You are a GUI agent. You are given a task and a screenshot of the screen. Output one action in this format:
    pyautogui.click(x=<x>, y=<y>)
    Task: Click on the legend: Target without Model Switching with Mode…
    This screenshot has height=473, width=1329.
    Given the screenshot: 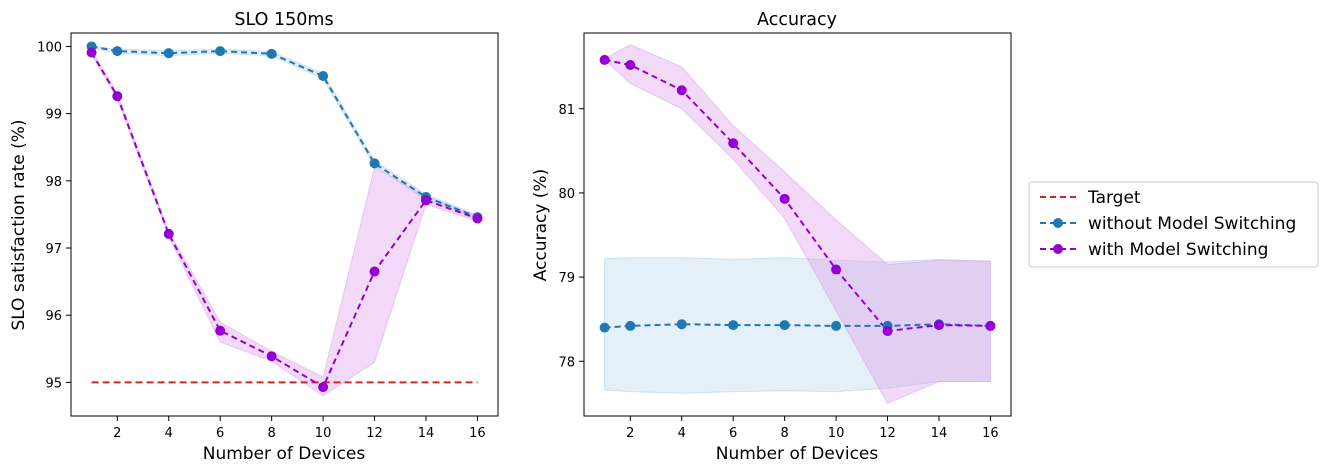 What is the action you would take?
    pyautogui.click(x=1173, y=224)
    